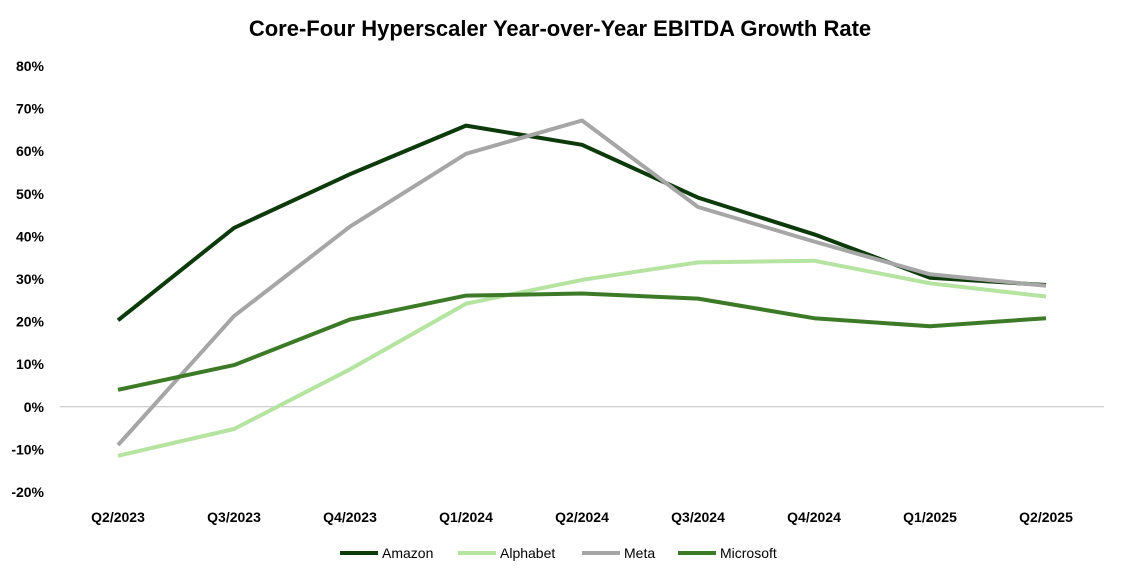 Image resolution: width=1122 pixels, height=578 pixels. What do you see at coordinates (30, 364) in the screenshot?
I see `y-tick-label: 10%` at bounding box center [30, 364].